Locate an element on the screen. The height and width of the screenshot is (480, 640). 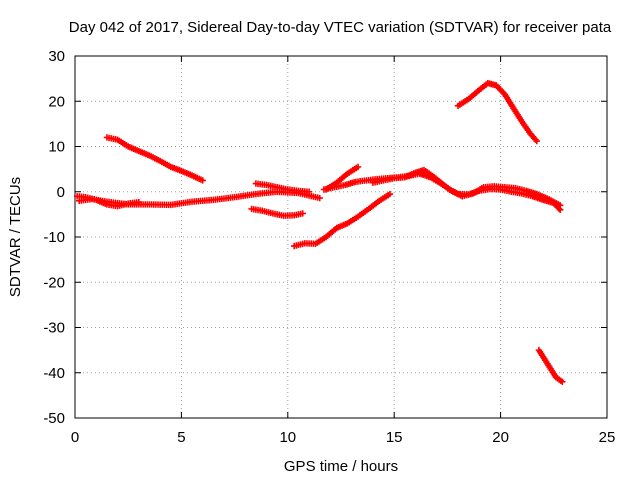
y-tick-label: 20 is located at coordinates (56, 101).